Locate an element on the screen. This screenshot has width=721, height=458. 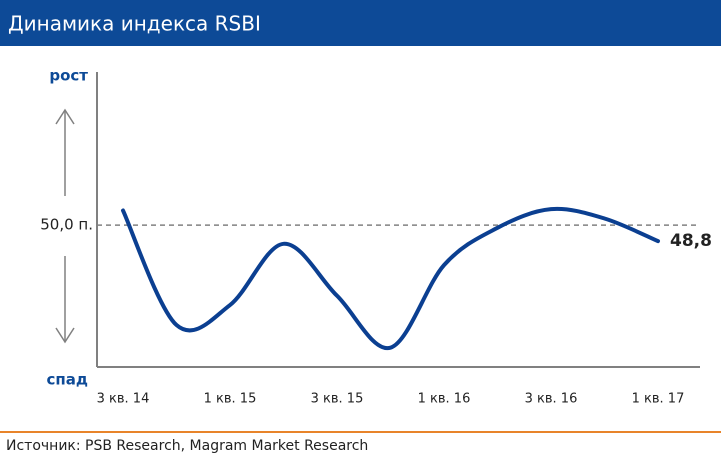
arrows is located at coordinates (65, 226).